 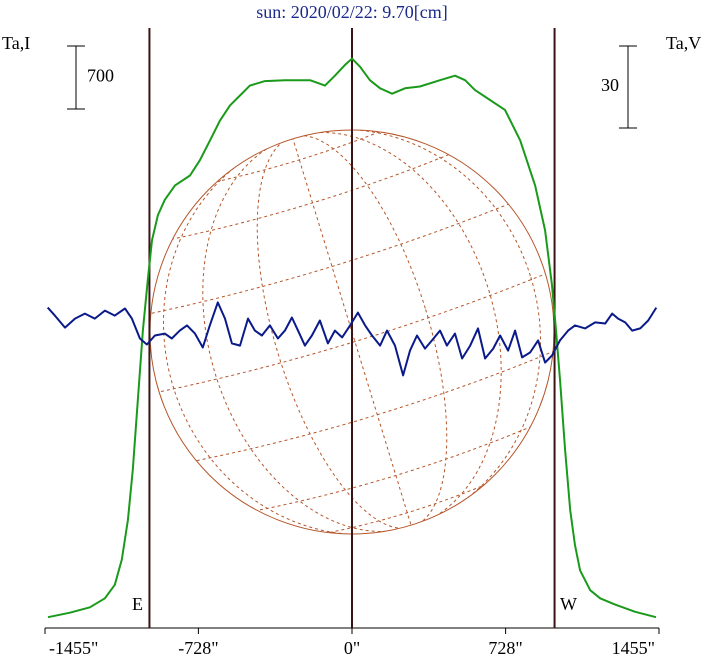 I want to click on series-line, so click(x=352, y=339).